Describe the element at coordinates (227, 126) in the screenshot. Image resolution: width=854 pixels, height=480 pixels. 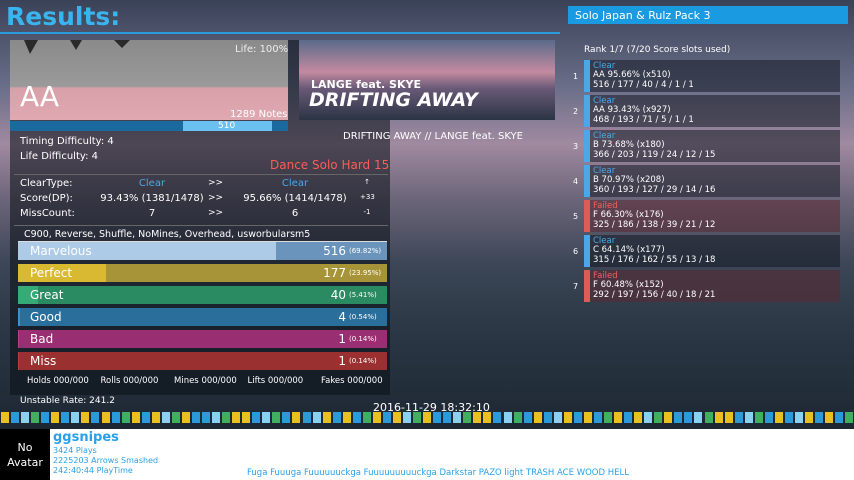
I see `combo-segment` at that location.